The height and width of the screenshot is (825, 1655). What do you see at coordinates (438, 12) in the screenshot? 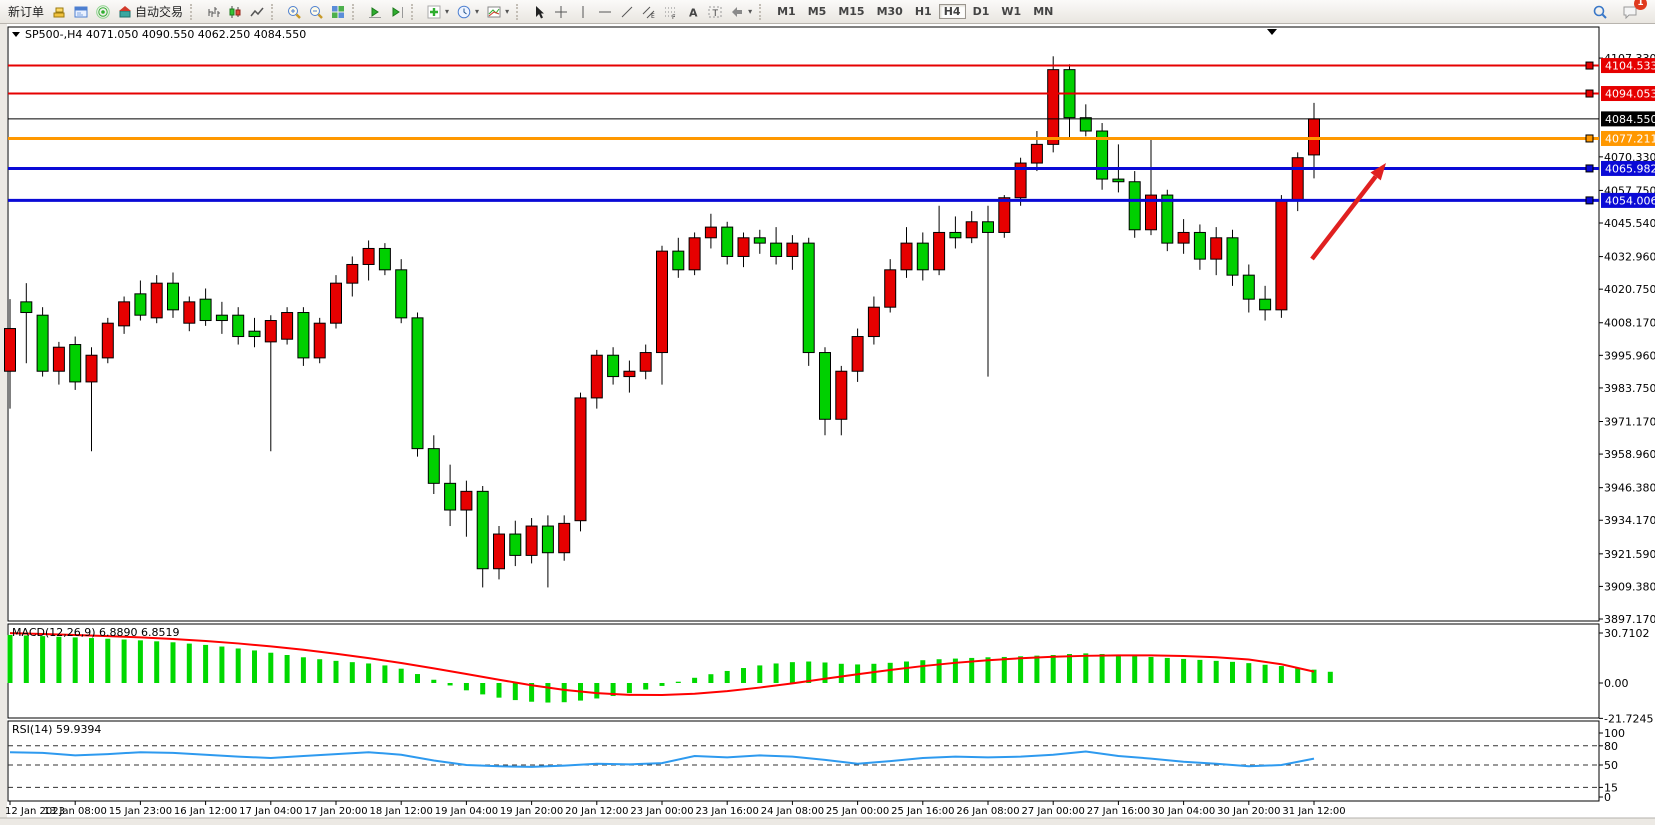
I see `indicators-icon: ▾` at bounding box center [438, 12].